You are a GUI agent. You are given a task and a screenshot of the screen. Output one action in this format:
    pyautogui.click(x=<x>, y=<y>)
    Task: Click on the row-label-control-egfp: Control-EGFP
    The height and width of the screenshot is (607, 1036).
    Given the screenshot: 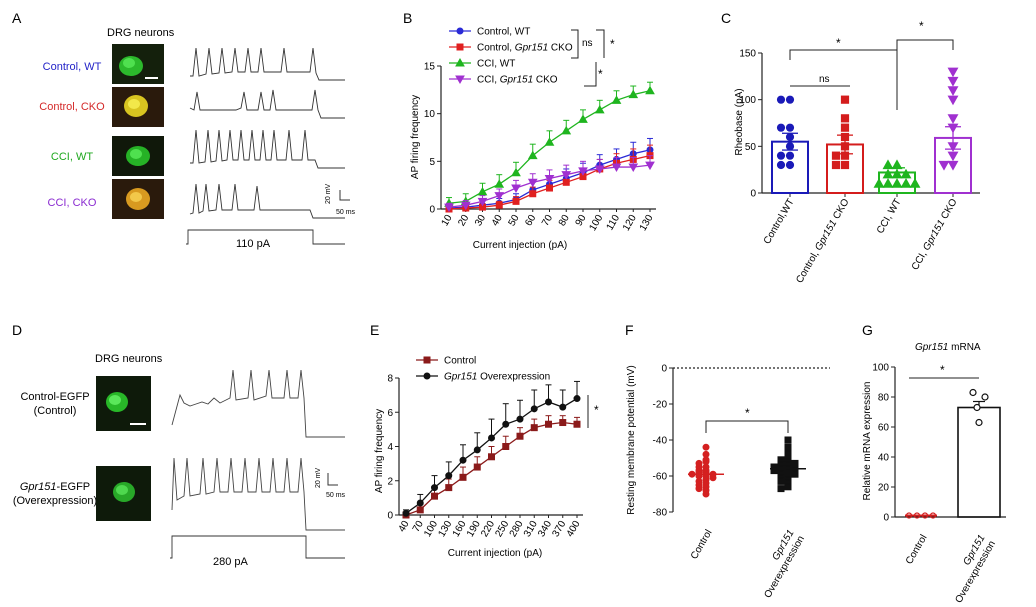 What is the action you would take?
    pyautogui.click(x=54, y=397)
    